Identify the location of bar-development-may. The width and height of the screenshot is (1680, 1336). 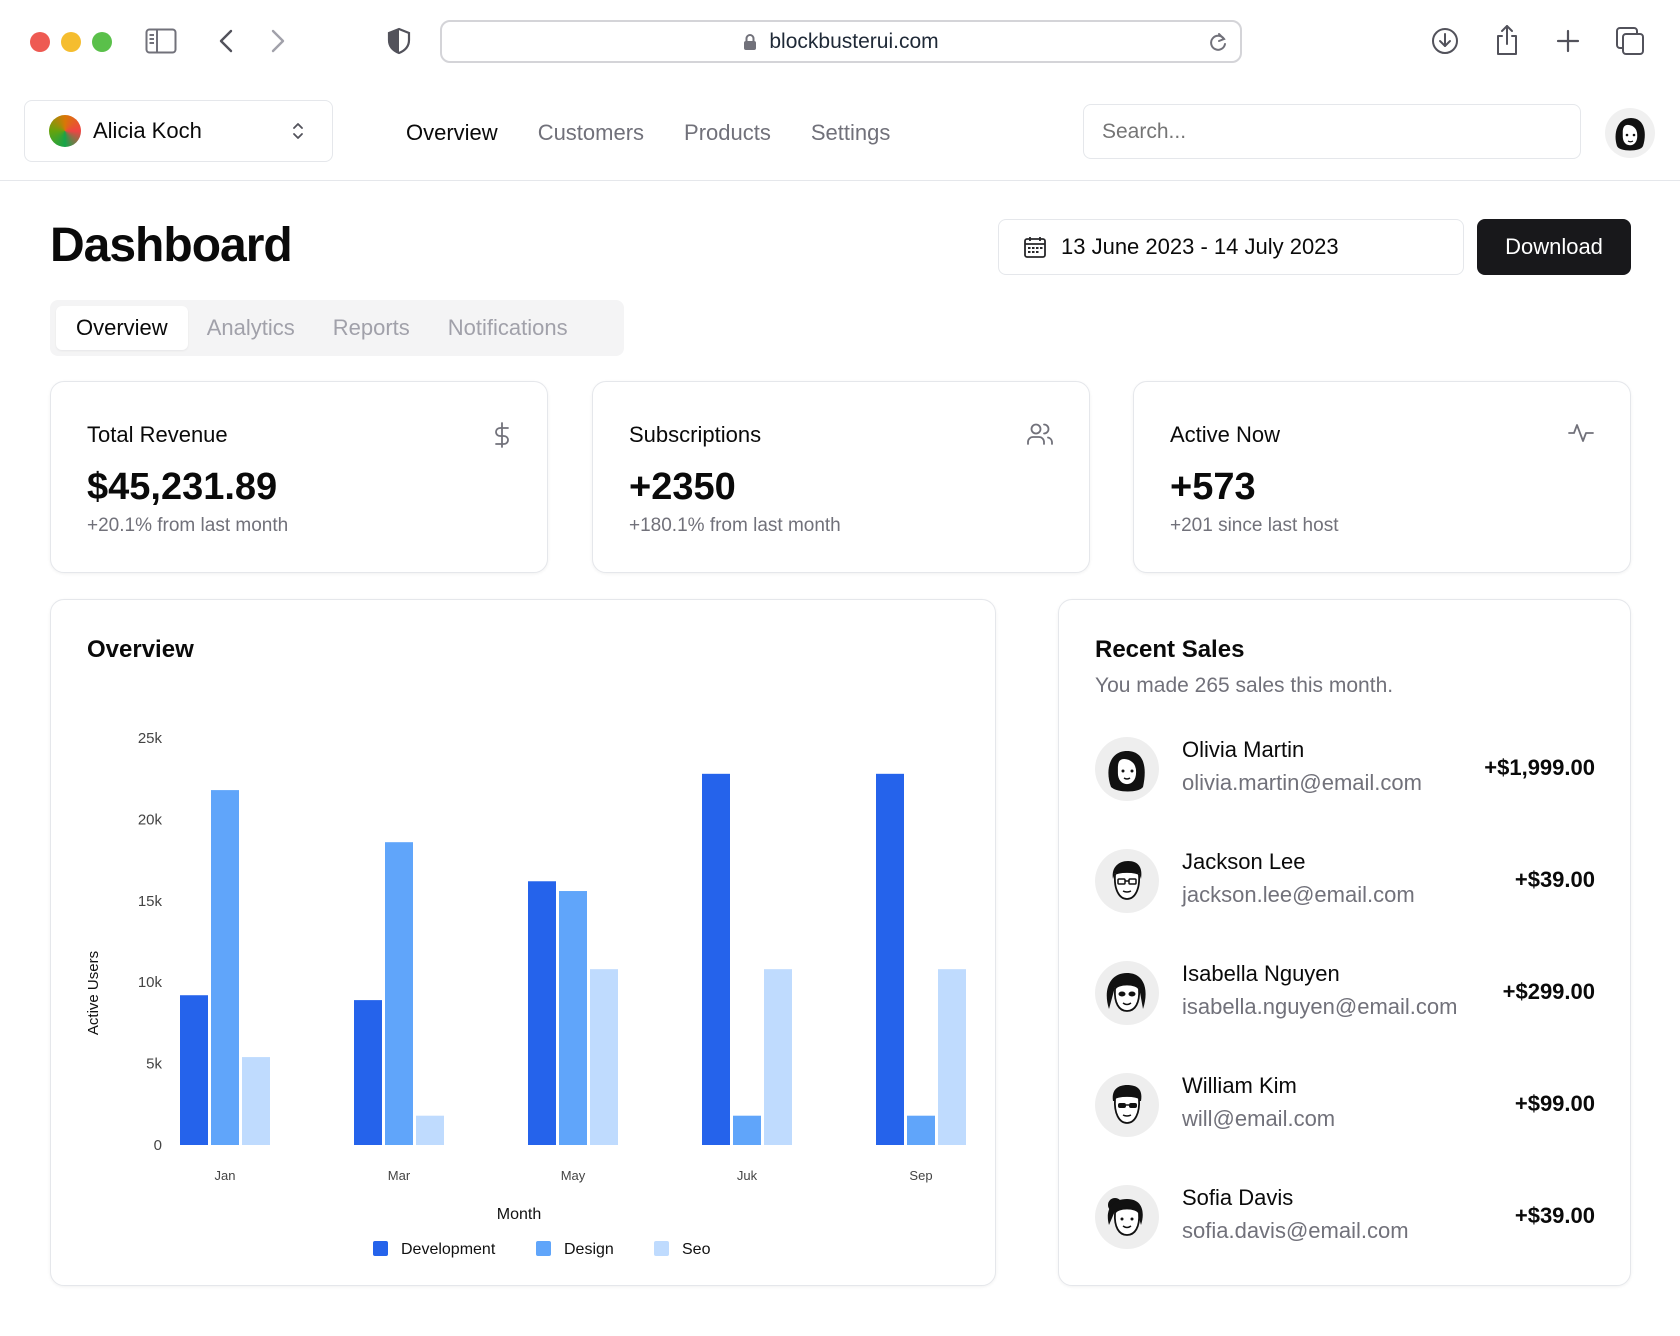
(542, 1013).